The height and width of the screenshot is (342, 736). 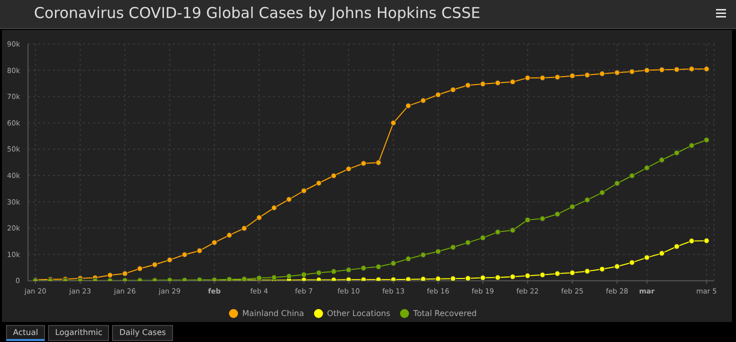 I want to click on legend-label: Total Recovered, so click(x=445, y=313).